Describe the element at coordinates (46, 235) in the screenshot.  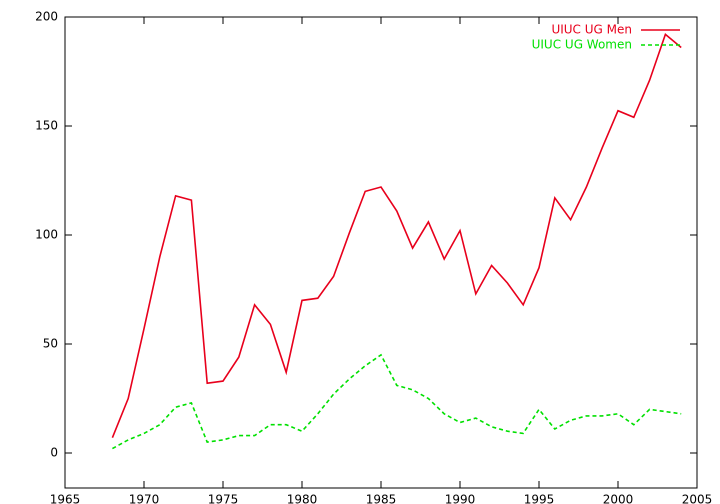
I see `y-tick-label: 100` at that location.